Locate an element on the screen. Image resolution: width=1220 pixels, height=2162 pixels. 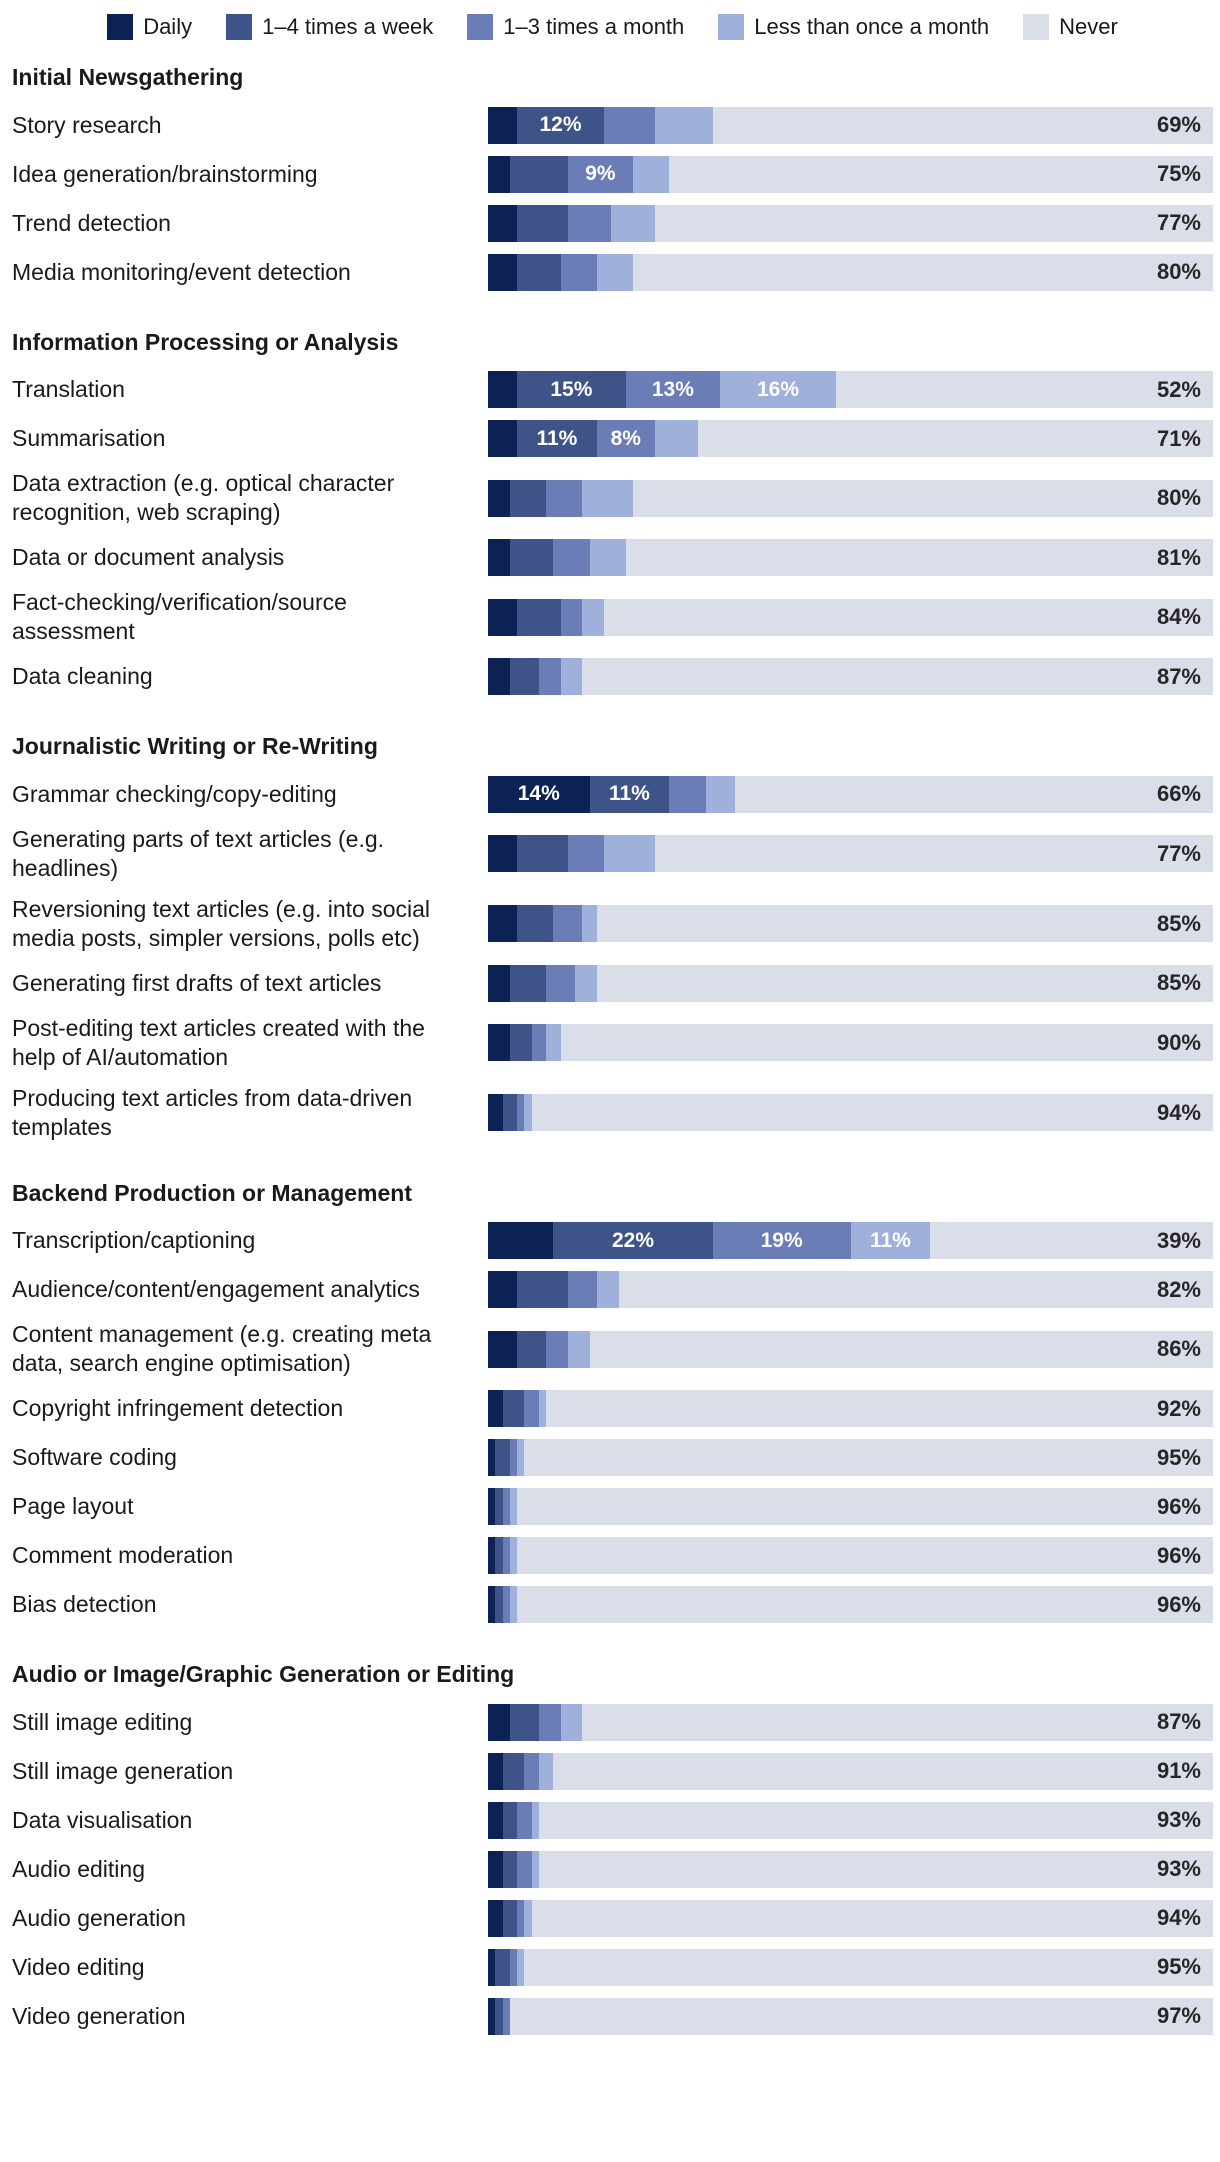
never-value-label: 77% is located at coordinates (1178, 223).